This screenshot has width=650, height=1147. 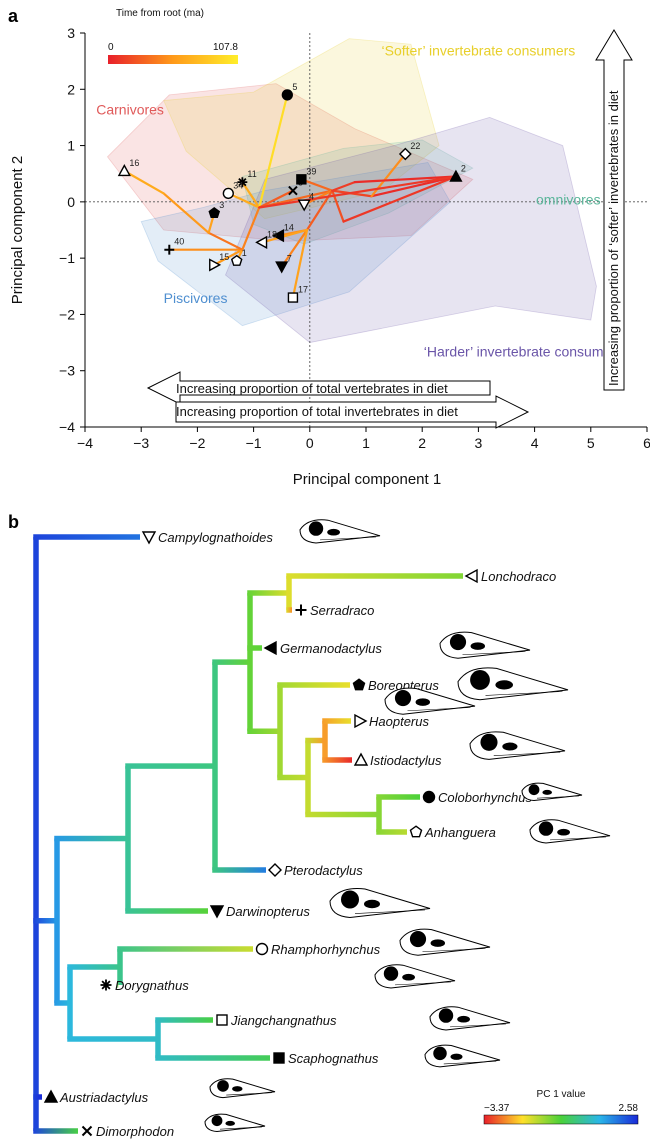 I want to click on point-label-1: 1, so click(x=244, y=253).